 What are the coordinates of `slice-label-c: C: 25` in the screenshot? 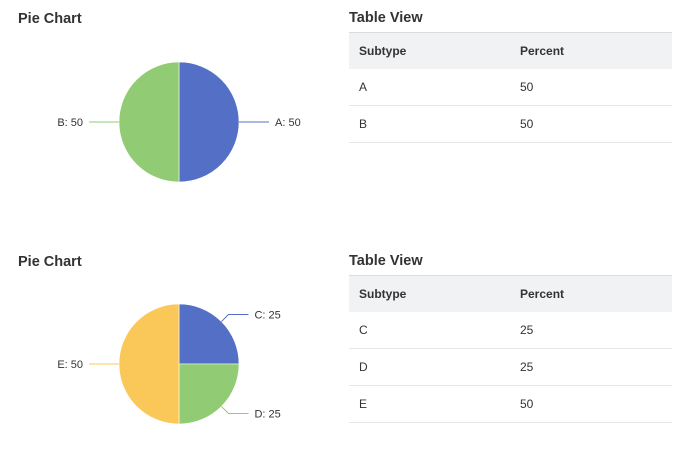 It's located at (267, 316).